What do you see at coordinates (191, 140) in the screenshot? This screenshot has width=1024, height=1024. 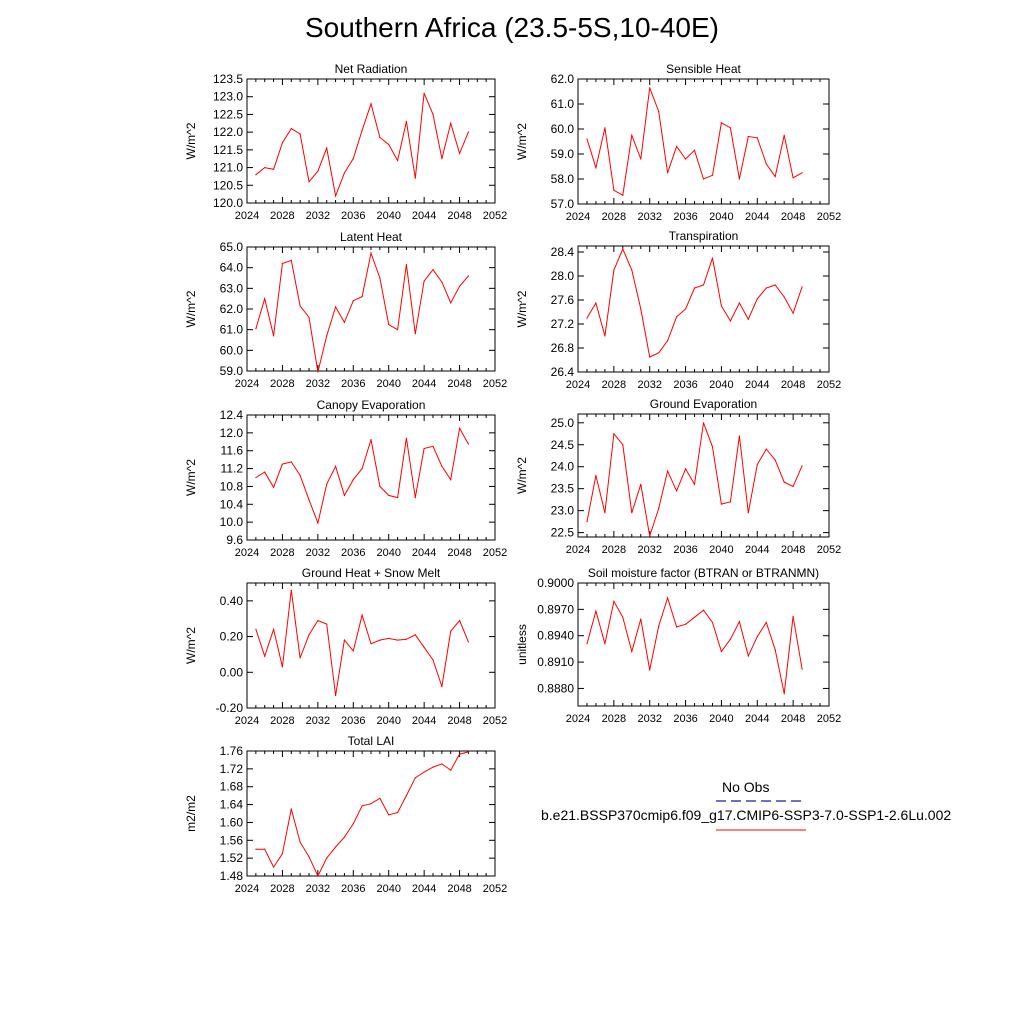 I see `panel-1-ylabel: W/m^2` at bounding box center [191, 140].